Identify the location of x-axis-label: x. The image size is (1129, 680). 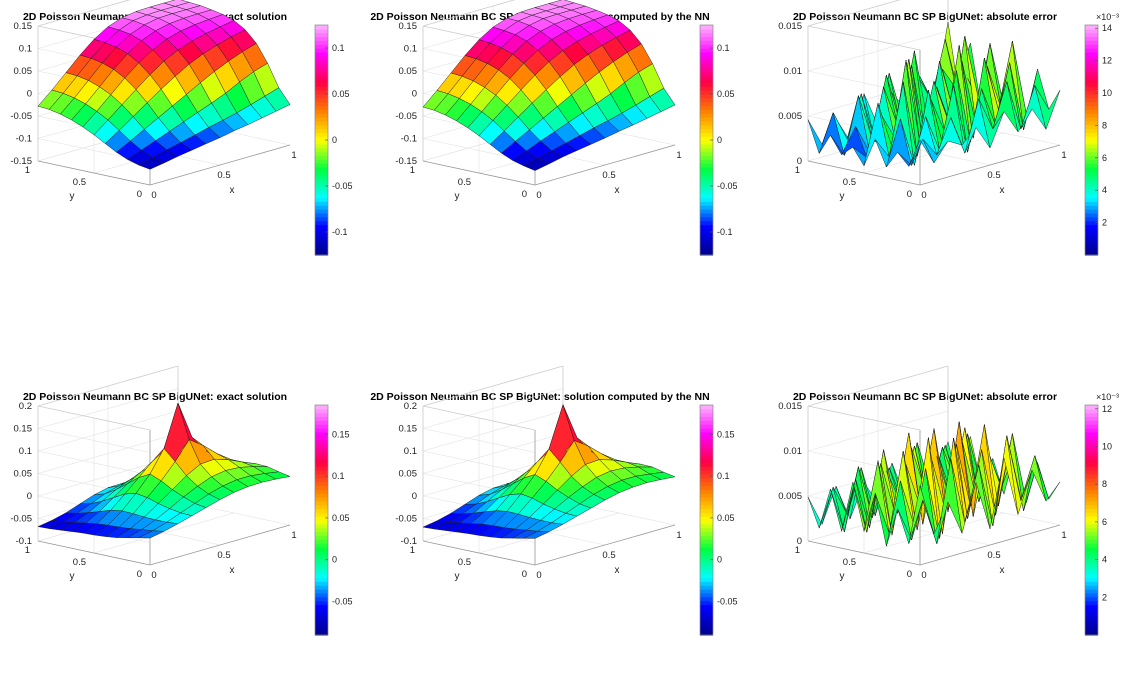
(232, 570).